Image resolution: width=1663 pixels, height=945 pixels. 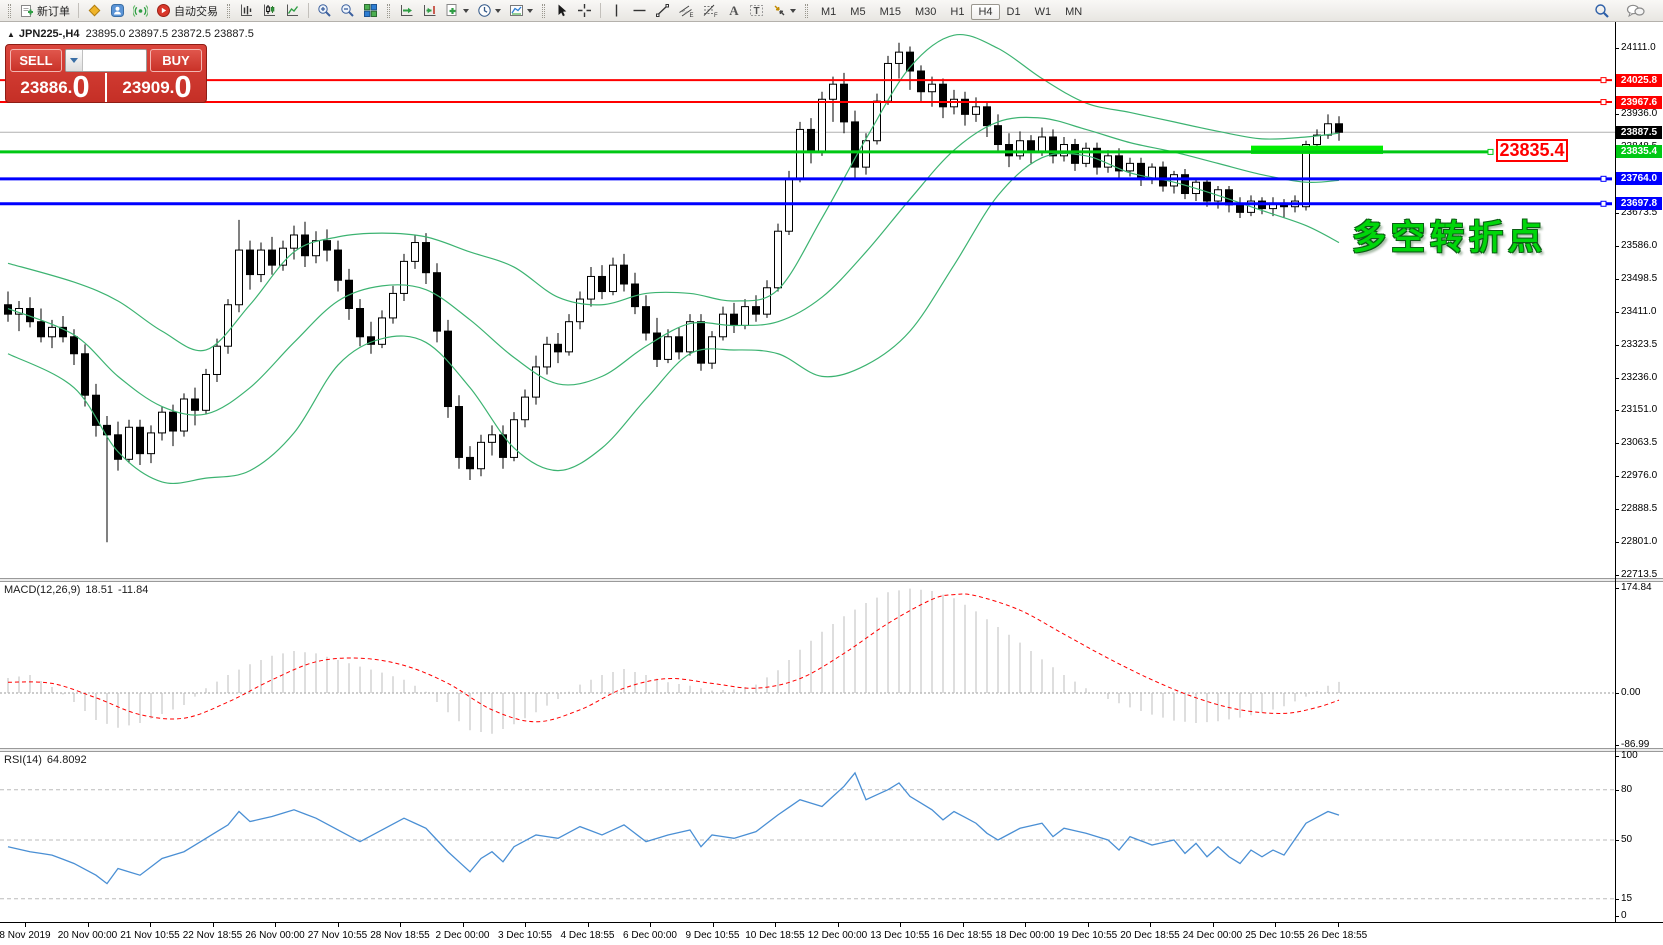 I want to click on community-button, so click(x=117, y=11).